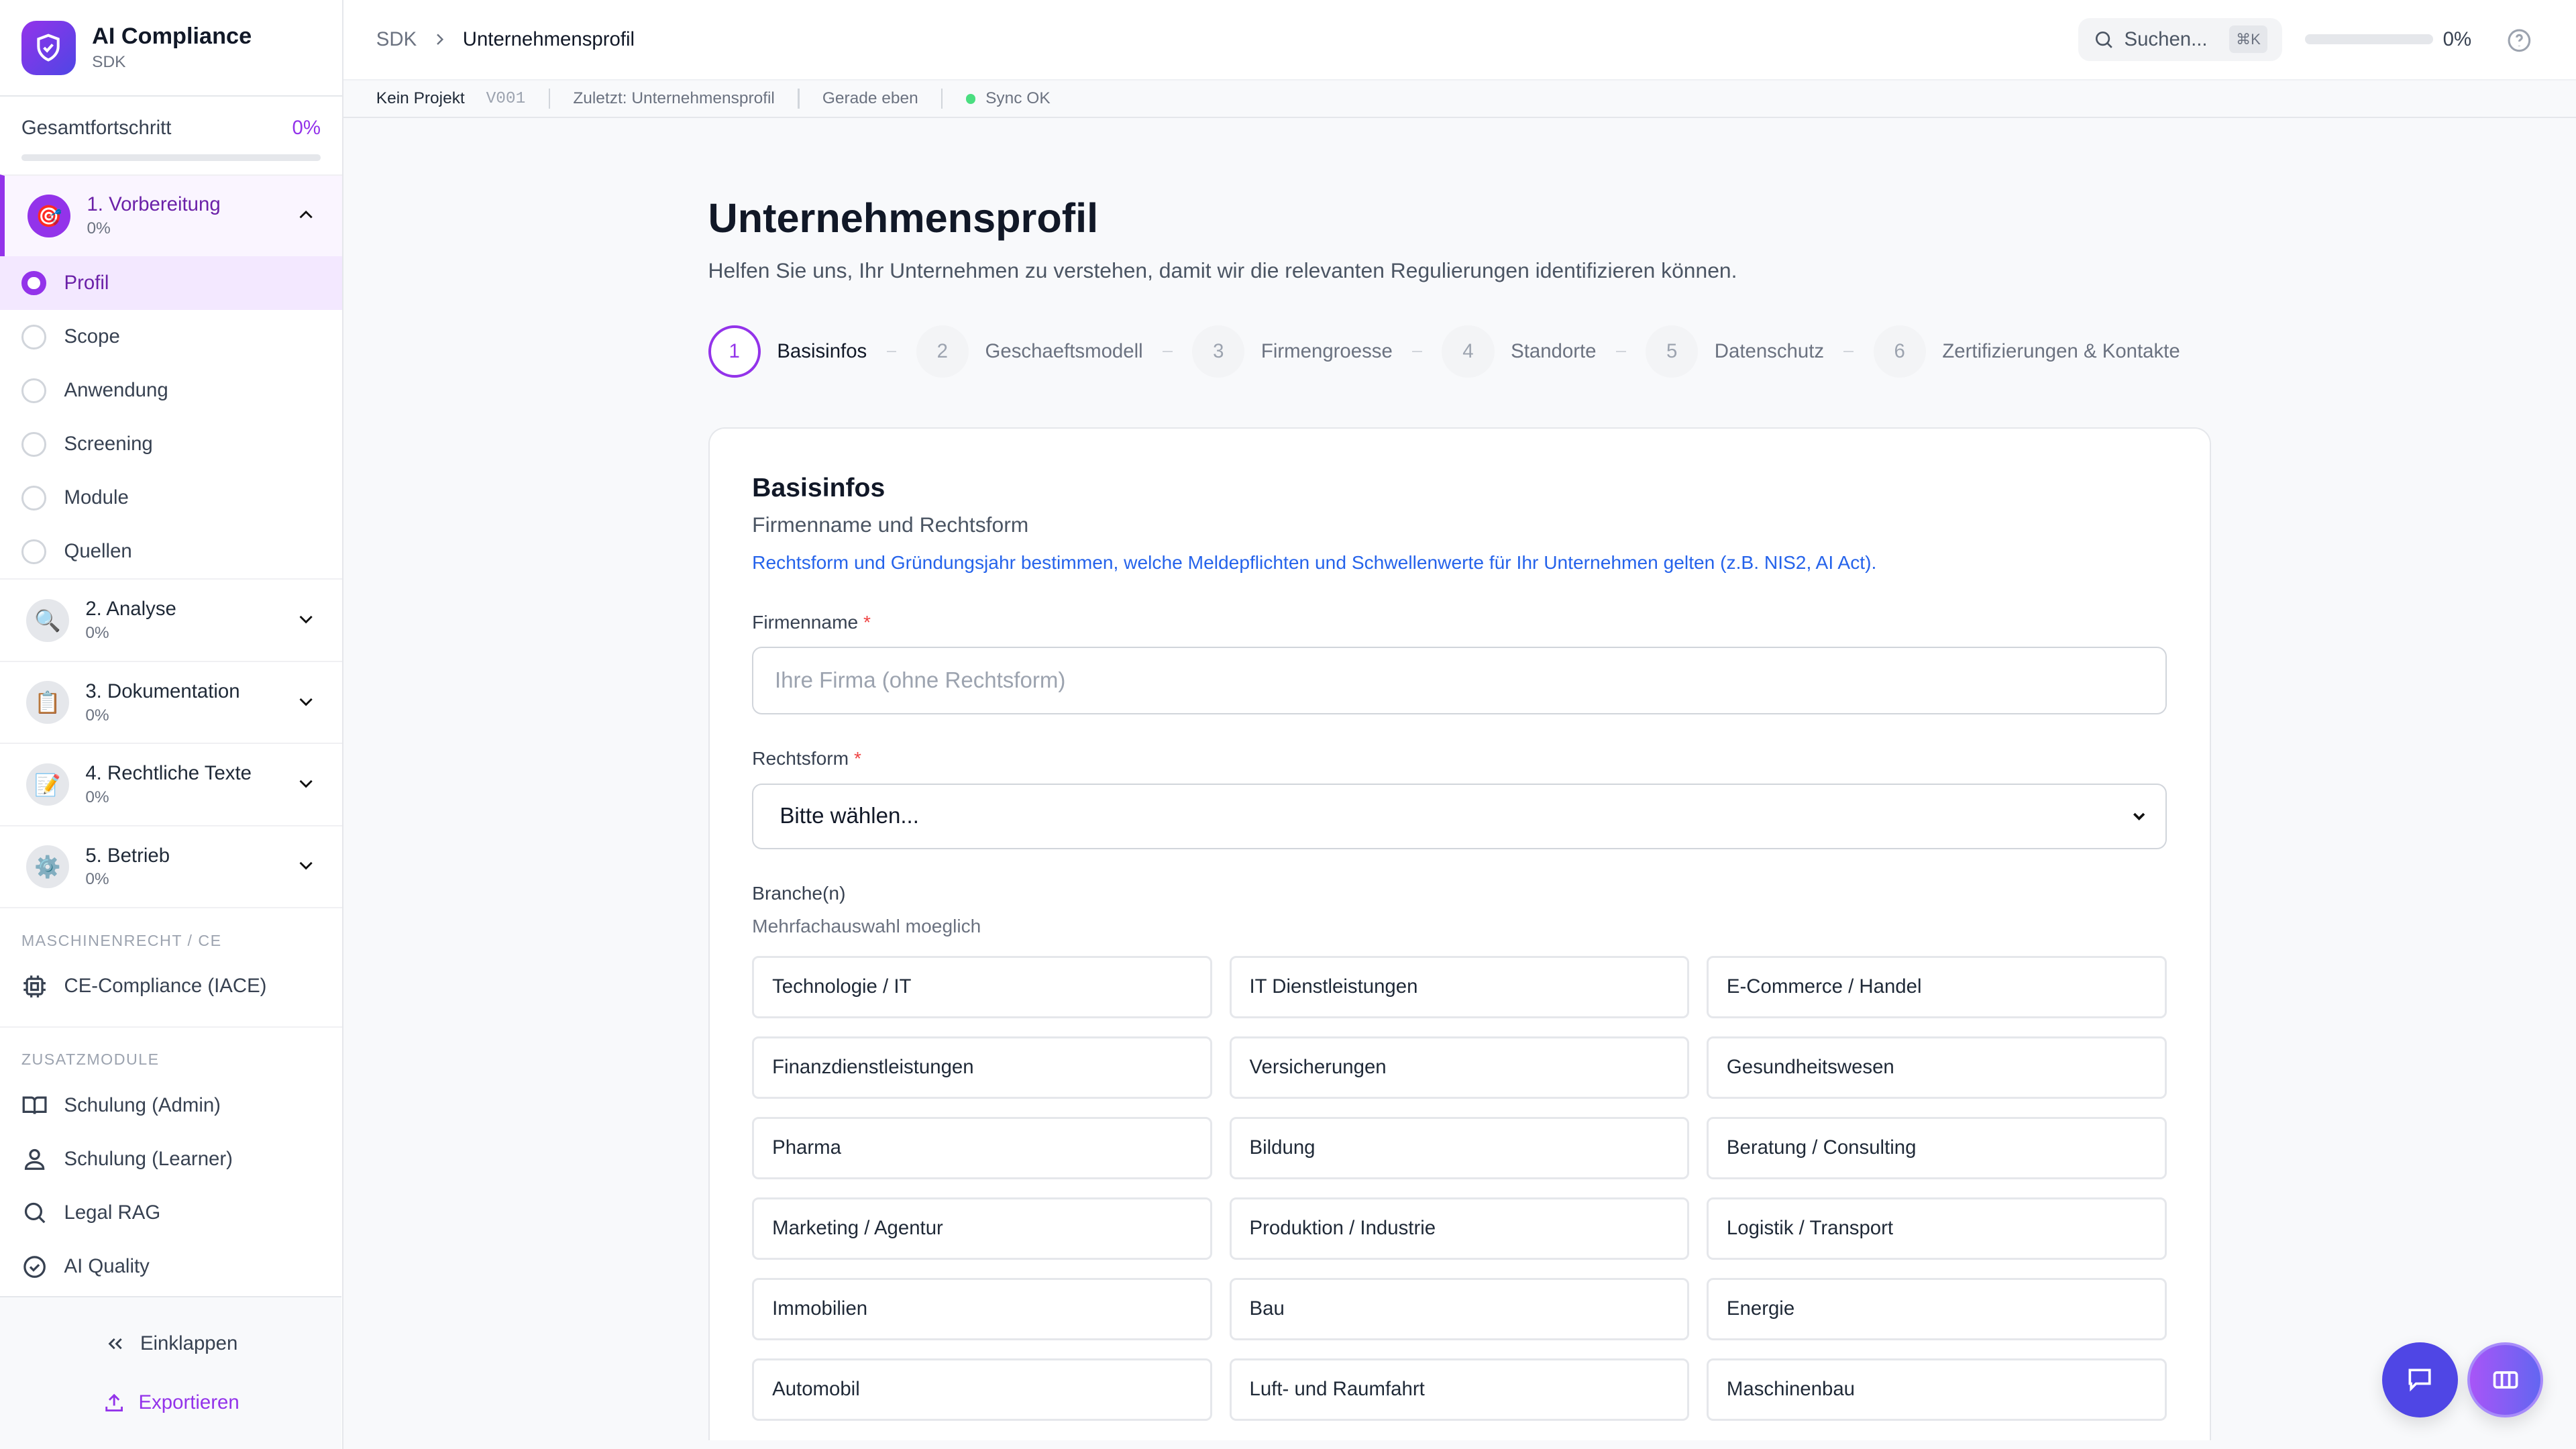 This screenshot has width=2576, height=1449. Describe the element at coordinates (171, 498) in the screenshot. I see `nav-item-module: Module` at that location.